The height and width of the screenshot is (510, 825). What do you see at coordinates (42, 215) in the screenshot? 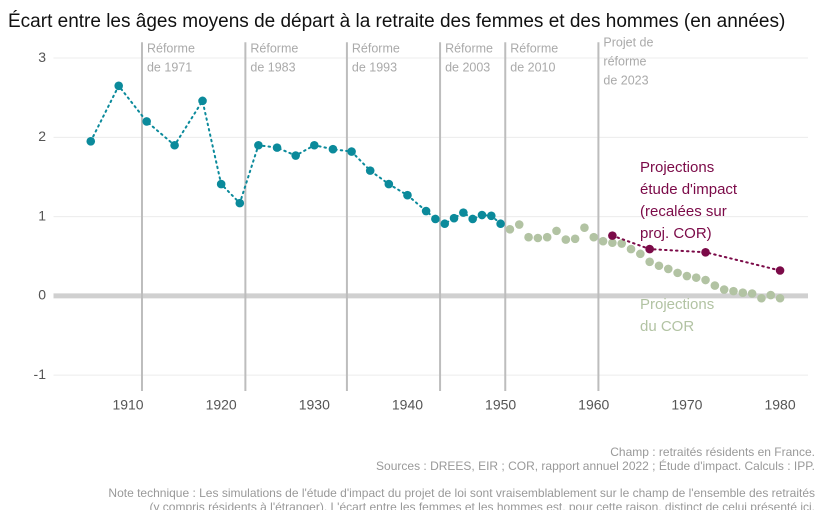
I see `y-tick-label: 1` at bounding box center [42, 215].